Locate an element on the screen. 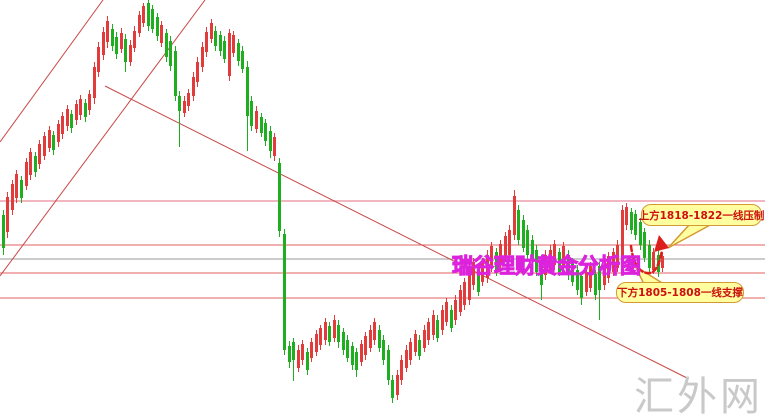 The image size is (765, 415). ascending-channel-upper is located at coordinates (52, 71).